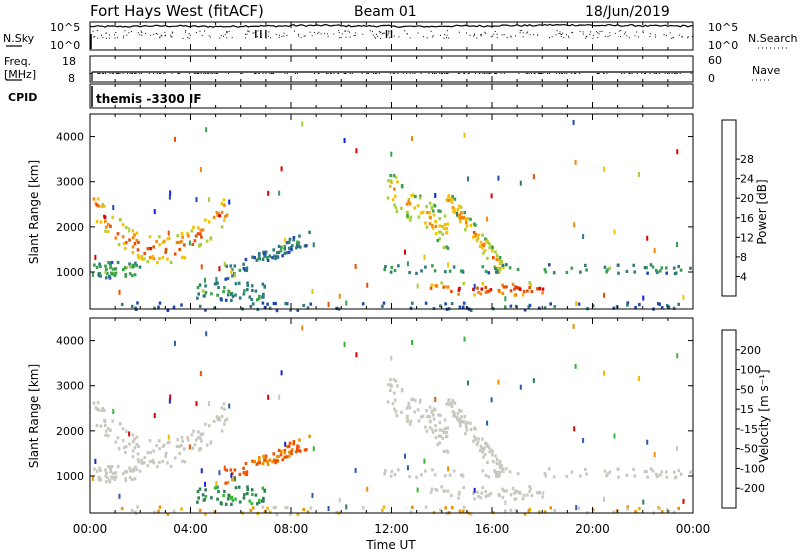  Describe the element at coordinates (70, 182) in the screenshot. I see `y-tick-label: 3000` at that location.